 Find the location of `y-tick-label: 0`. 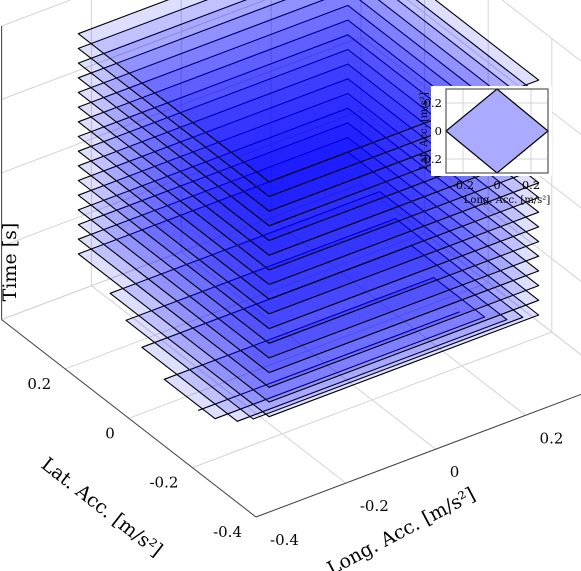

y-tick-label: 0 is located at coordinates (110, 433).